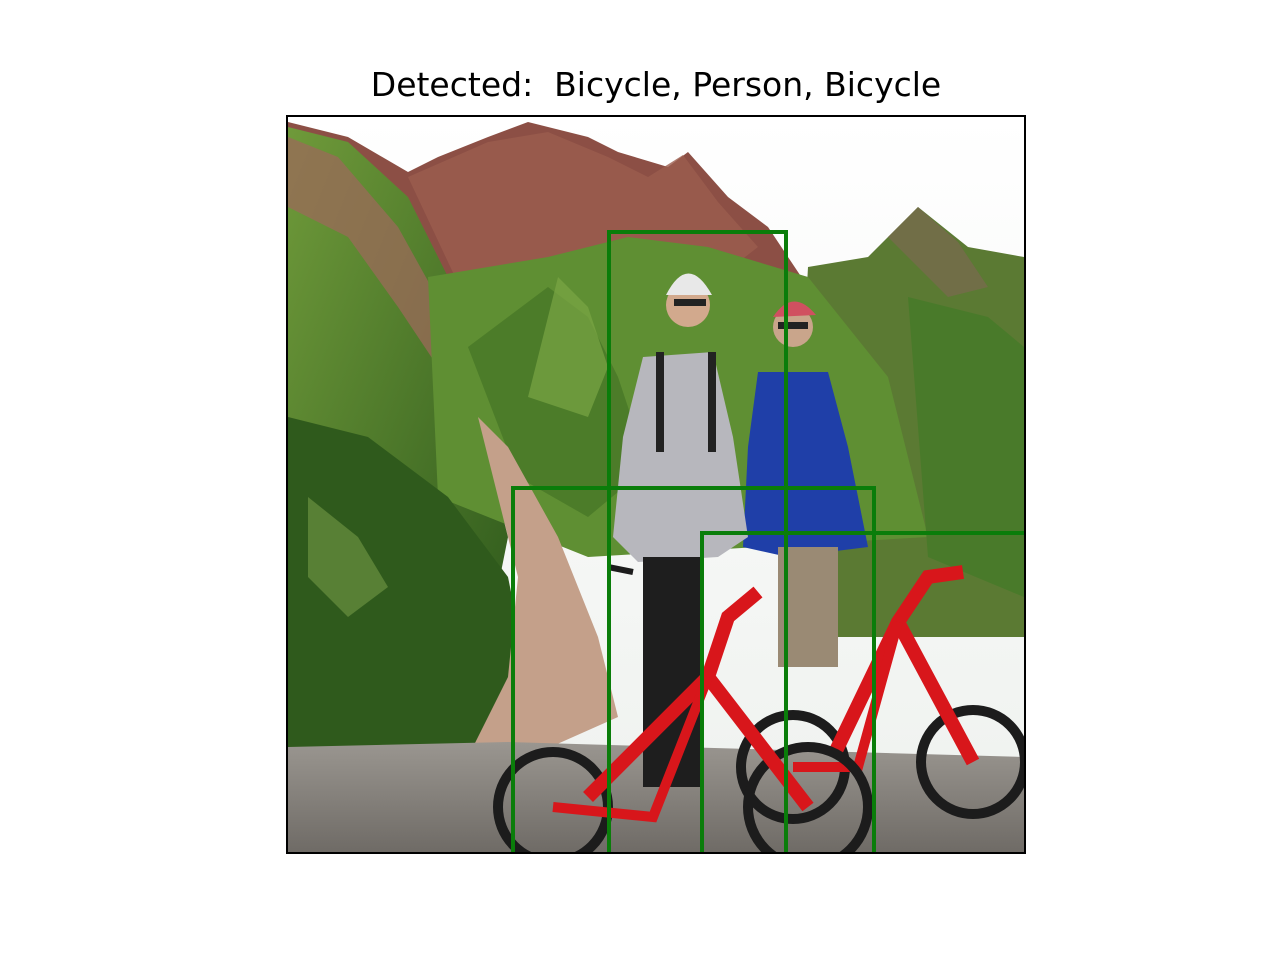  What do you see at coordinates (543, 587) in the screenshot?
I see `sandy-trail` at bounding box center [543, 587].